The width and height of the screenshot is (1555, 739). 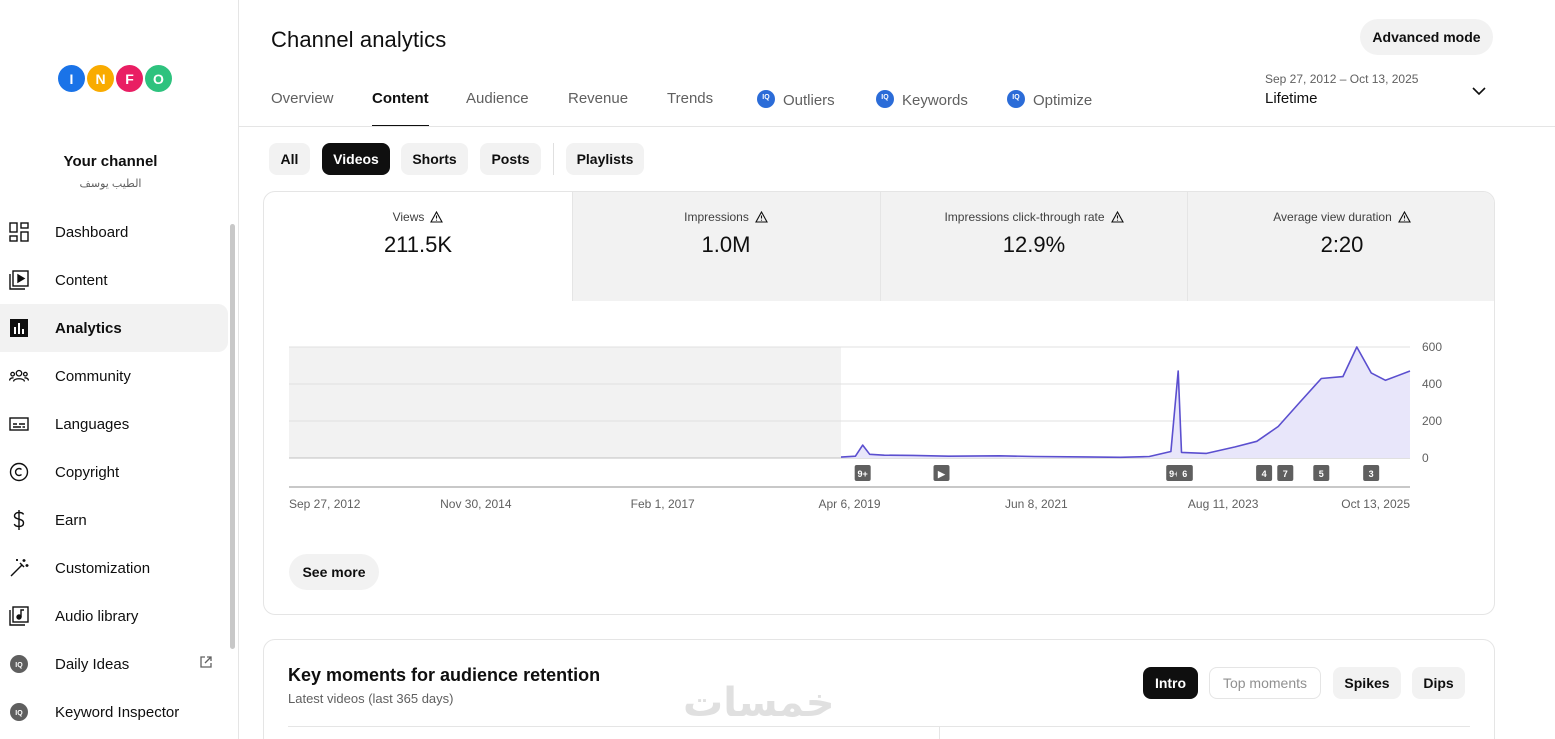 I want to click on watermark: خمسات, so click(x=759, y=703).